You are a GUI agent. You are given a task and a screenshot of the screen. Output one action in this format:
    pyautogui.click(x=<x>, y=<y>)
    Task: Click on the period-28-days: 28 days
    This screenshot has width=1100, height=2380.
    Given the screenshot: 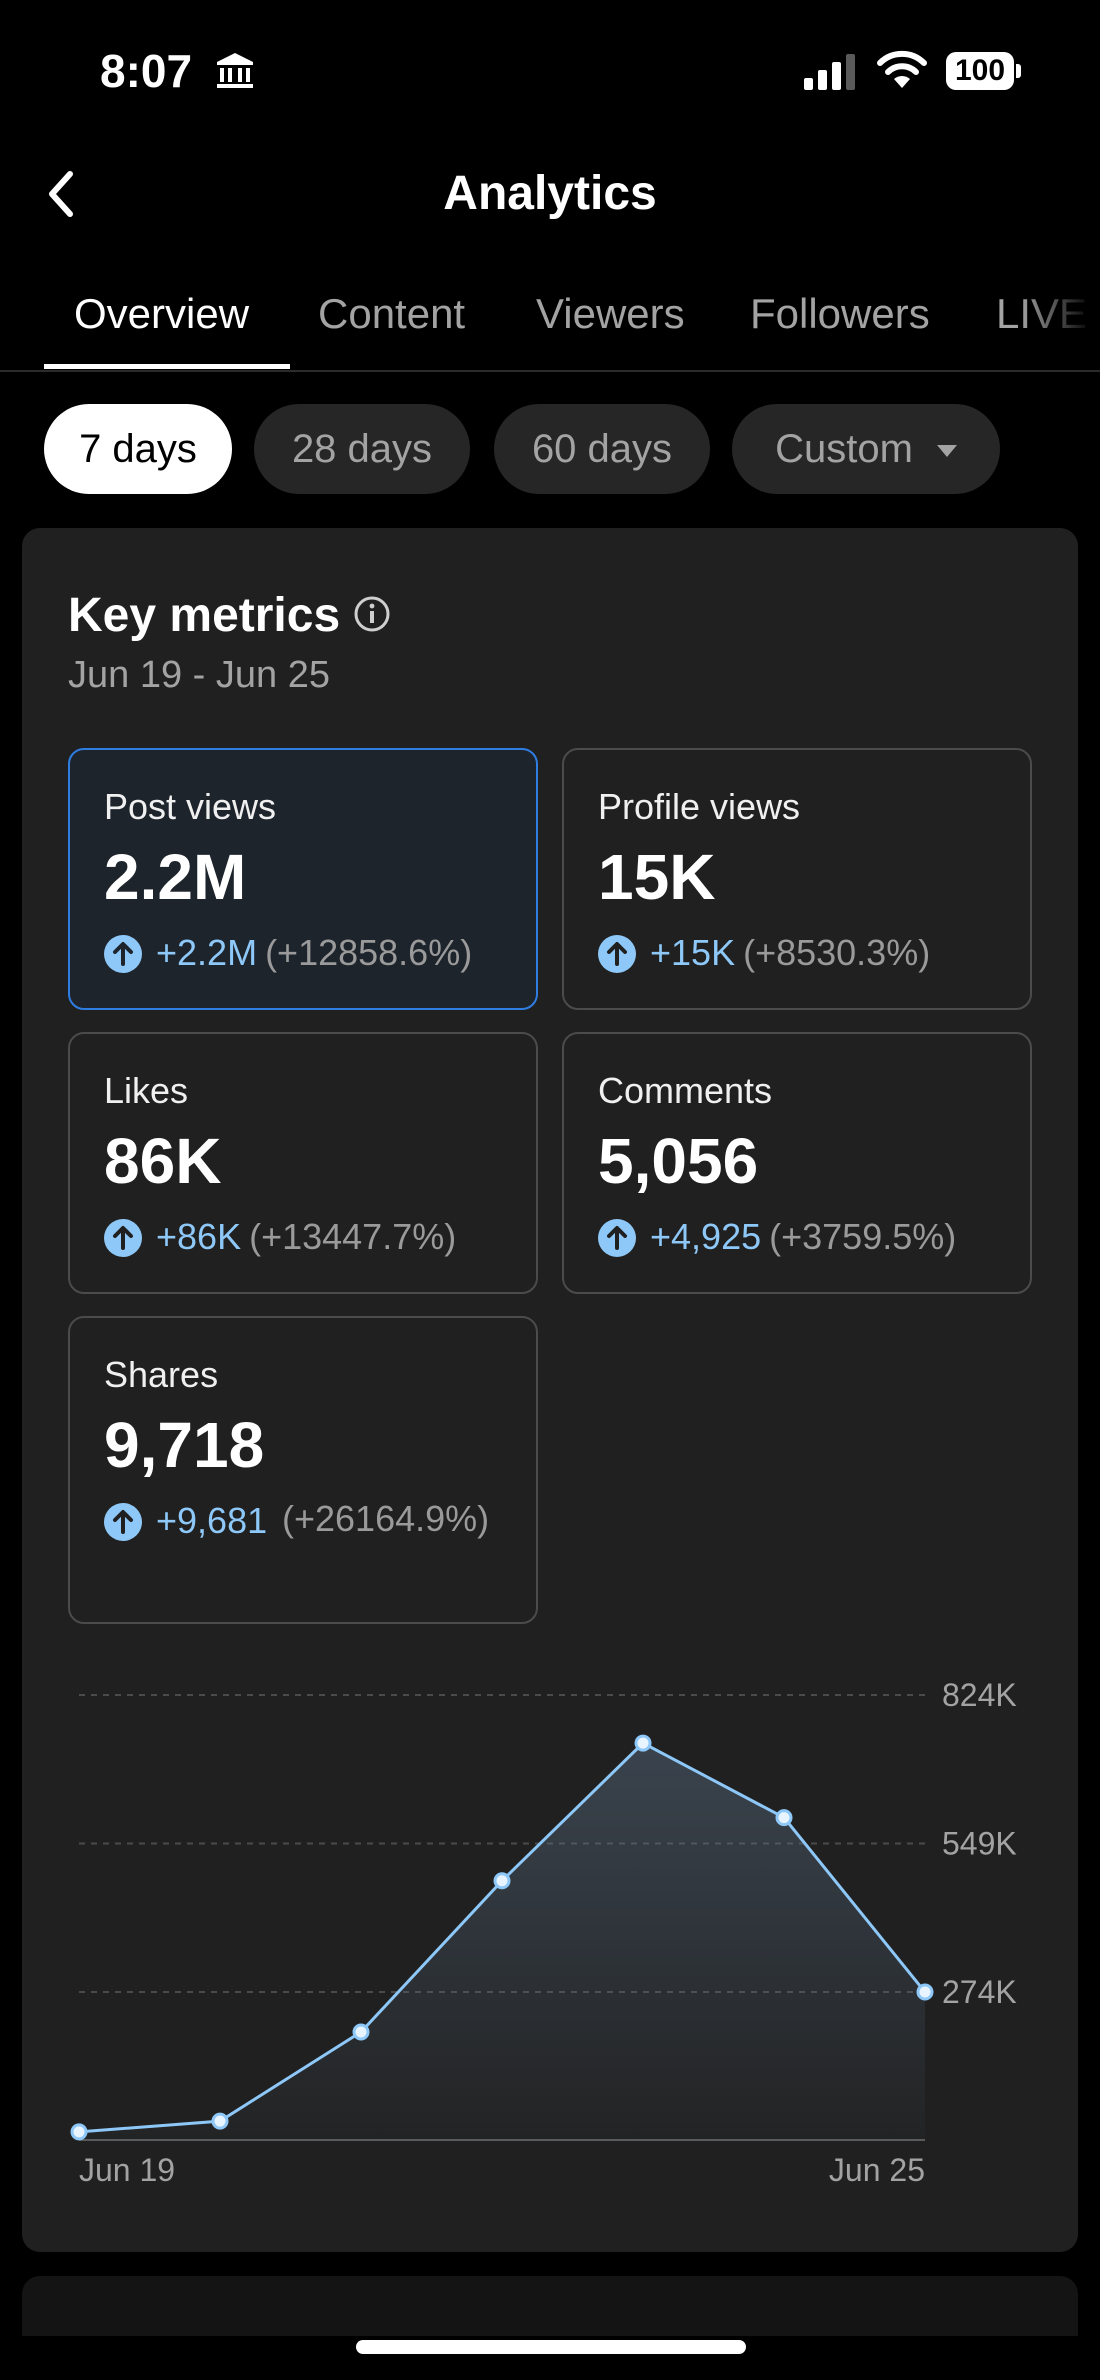 What is the action you would take?
    pyautogui.click(x=362, y=449)
    